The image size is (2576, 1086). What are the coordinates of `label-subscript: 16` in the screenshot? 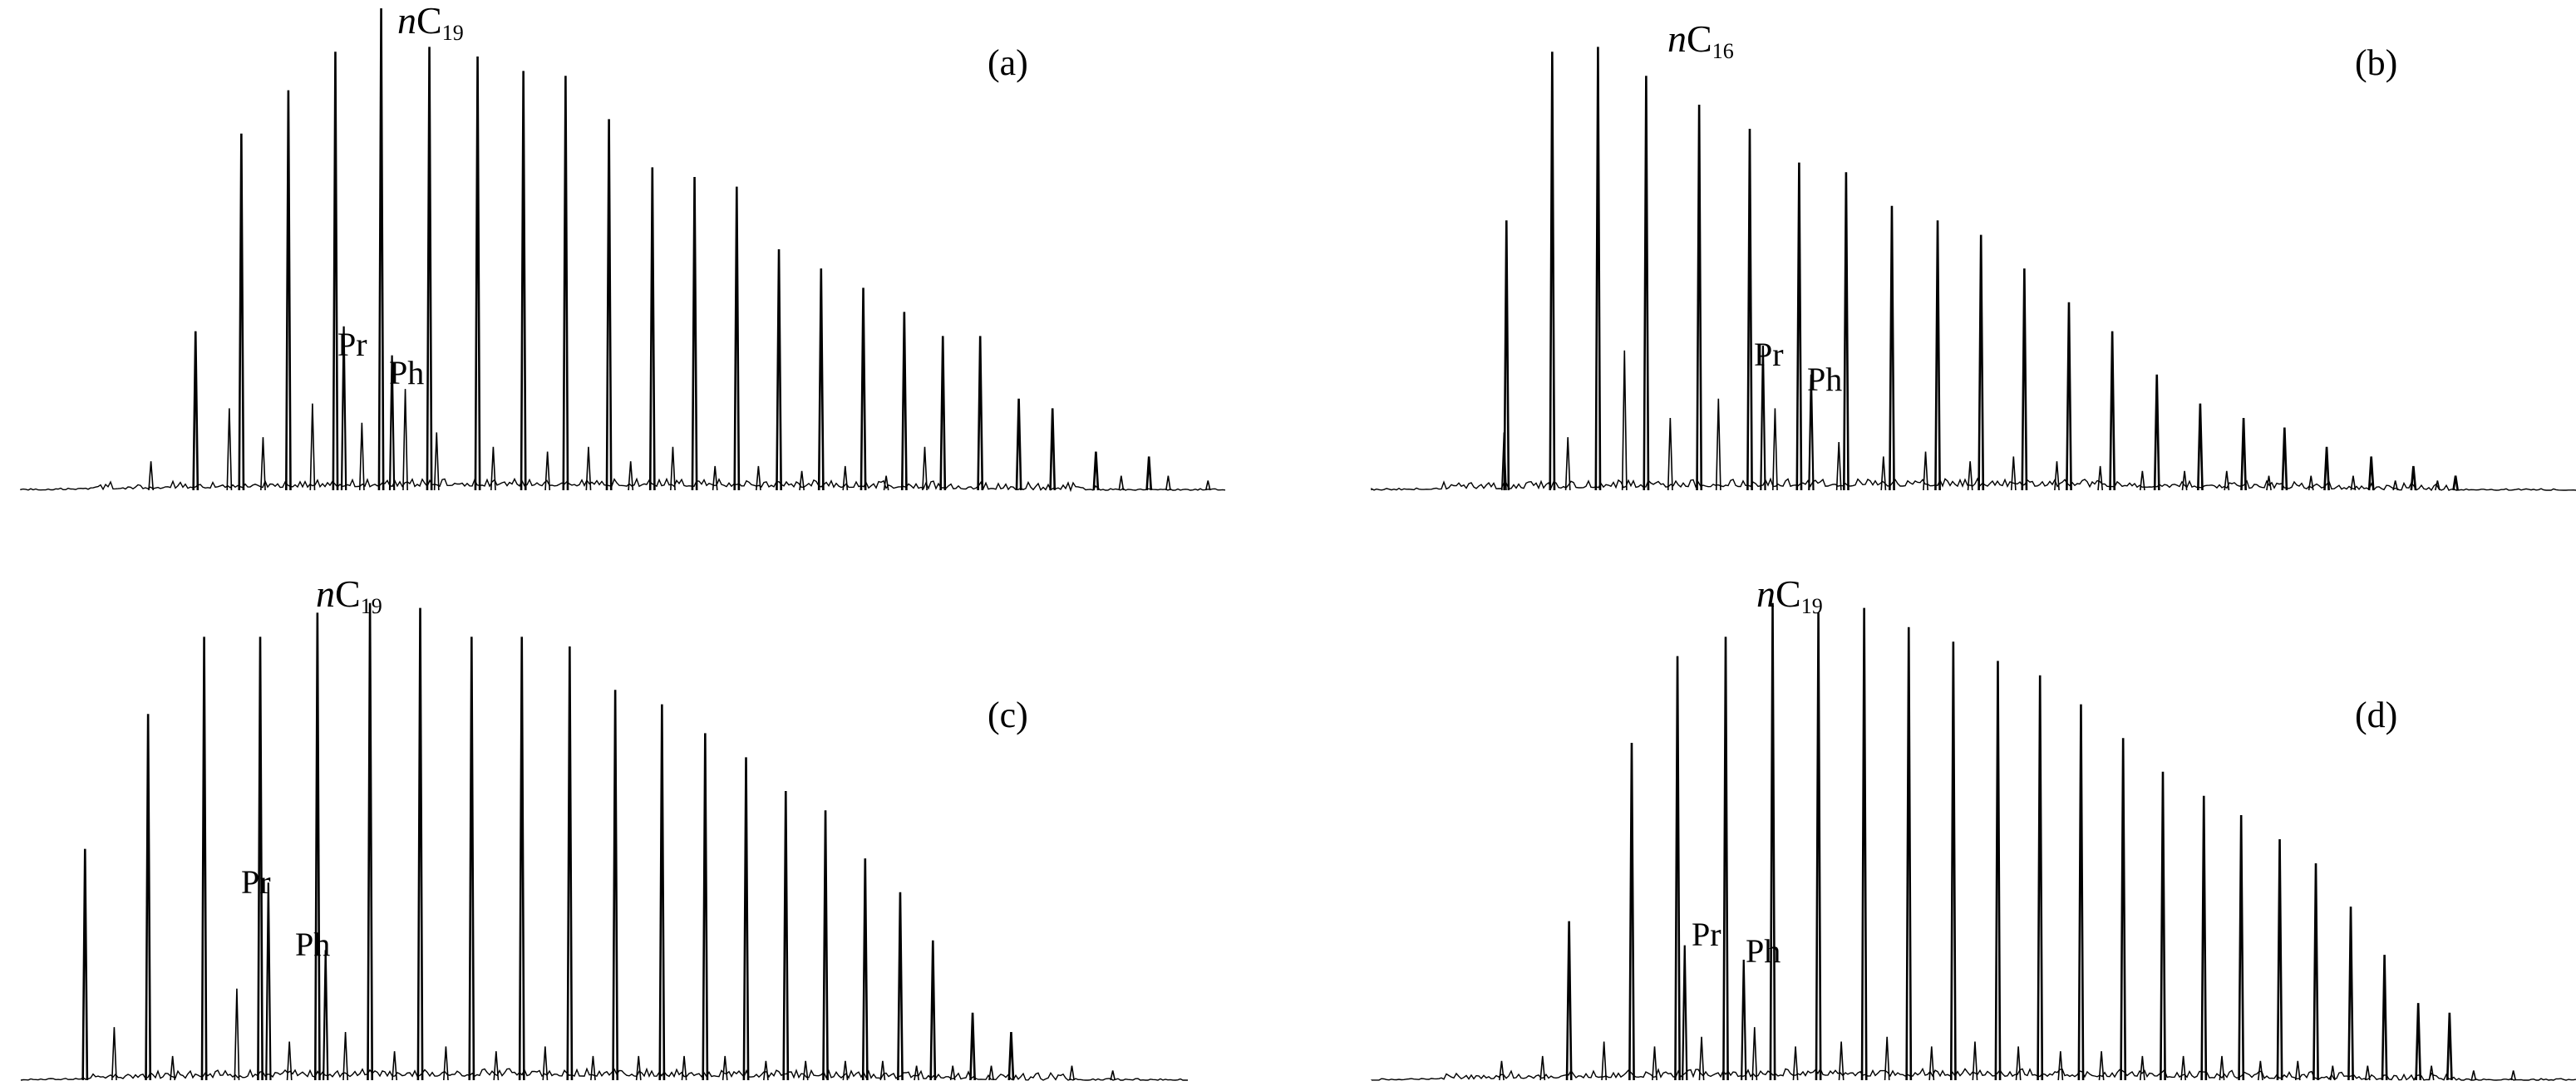 It's located at (1723, 51).